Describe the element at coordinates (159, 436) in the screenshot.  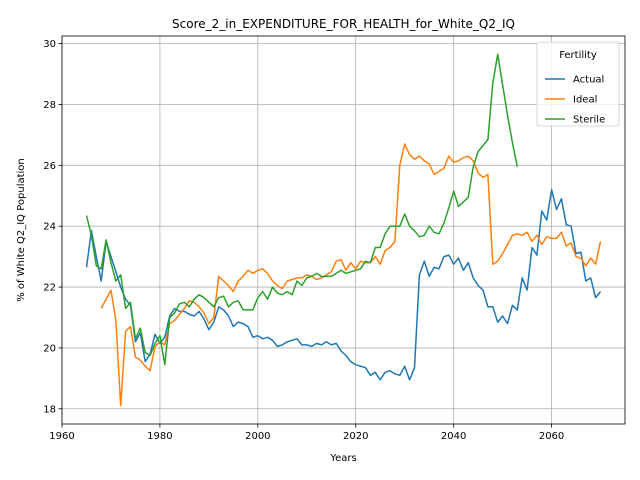
I see `x-tick-label: 1980` at that location.